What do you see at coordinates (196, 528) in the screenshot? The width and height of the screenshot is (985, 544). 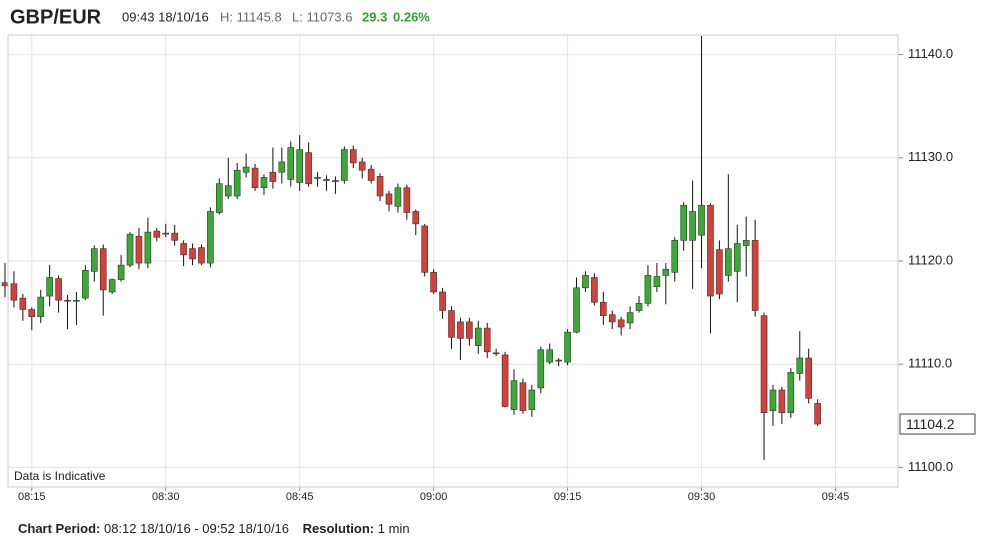 I see `period: 08:12 18/10/16 - 09:52 18/10/16` at bounding box center [196, 528].